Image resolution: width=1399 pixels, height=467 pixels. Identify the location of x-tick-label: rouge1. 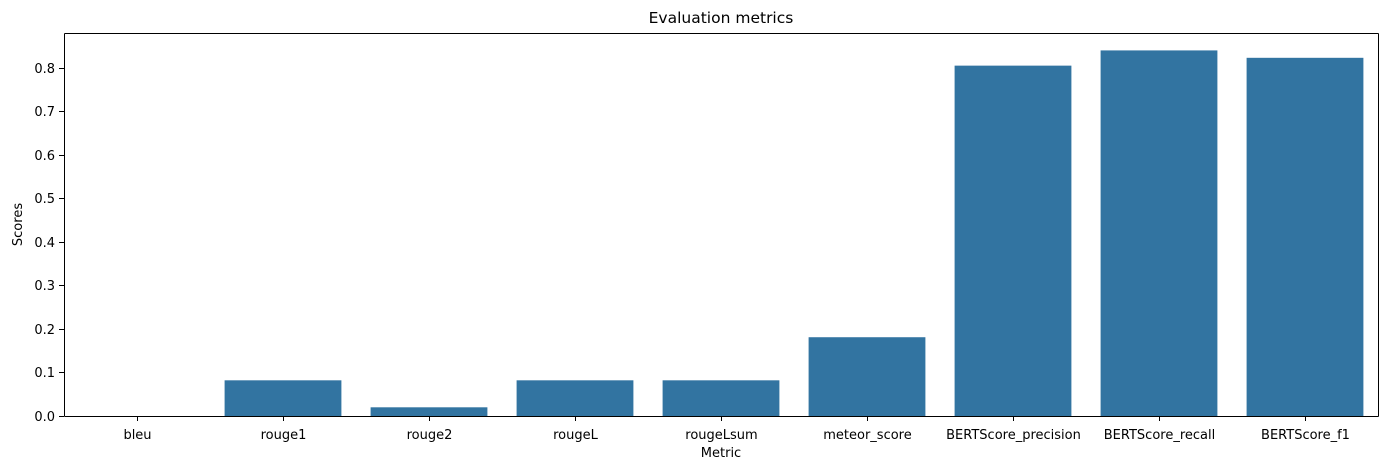
(284, 435).